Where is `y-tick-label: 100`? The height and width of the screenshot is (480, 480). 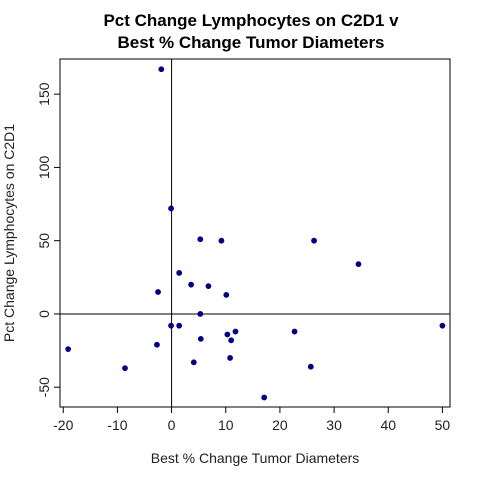 y-tick-label: 100 is located at coordinates (44, 168).